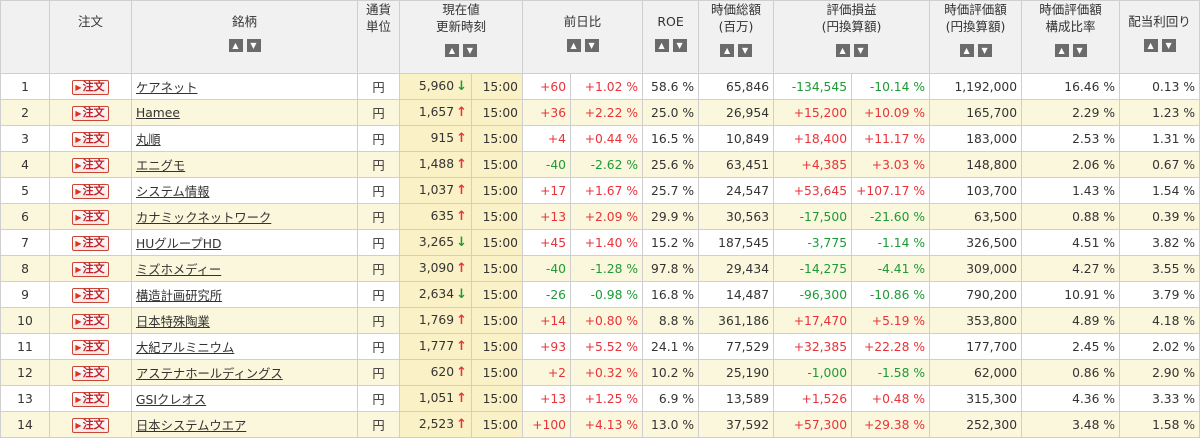 Image resolution: width=1200 pixels, height=442 pixels. Describe the element at coordinates (607, 164) in the screenshot. I see `change-percent: -2.62 %` at that location.